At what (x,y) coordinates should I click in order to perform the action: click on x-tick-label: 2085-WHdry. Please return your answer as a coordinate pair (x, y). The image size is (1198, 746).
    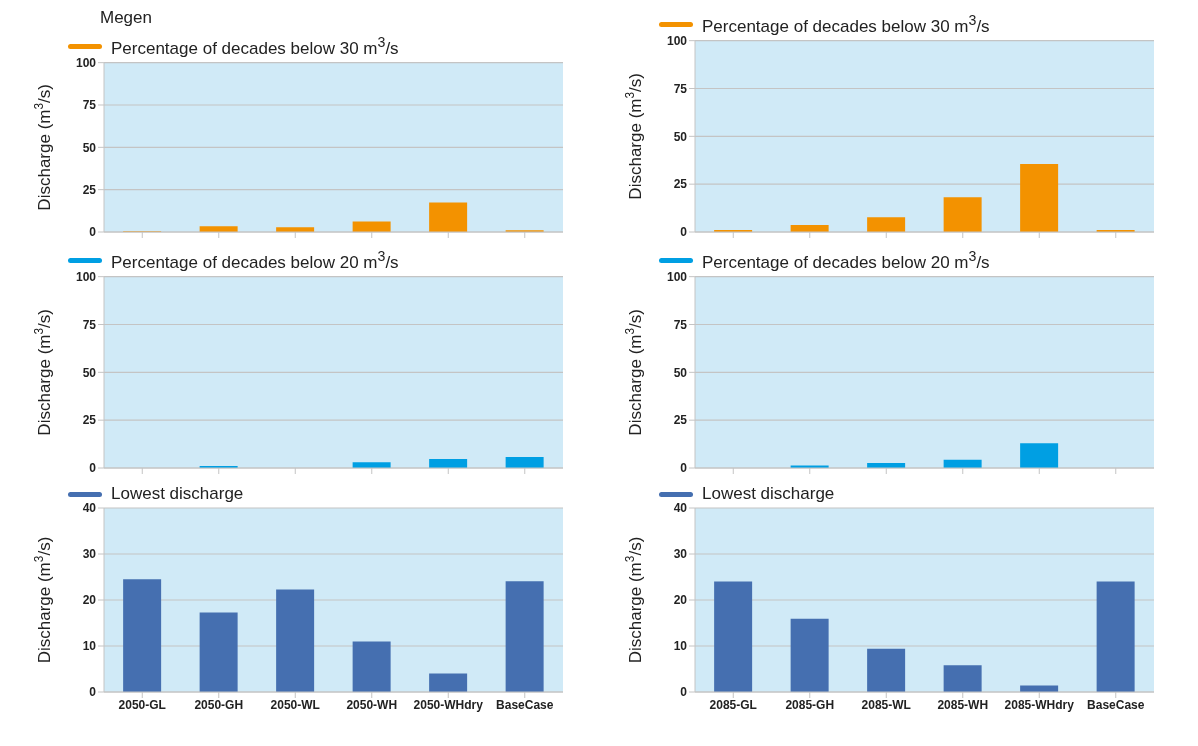
    Looking at the image, I should click on (1039, 704).